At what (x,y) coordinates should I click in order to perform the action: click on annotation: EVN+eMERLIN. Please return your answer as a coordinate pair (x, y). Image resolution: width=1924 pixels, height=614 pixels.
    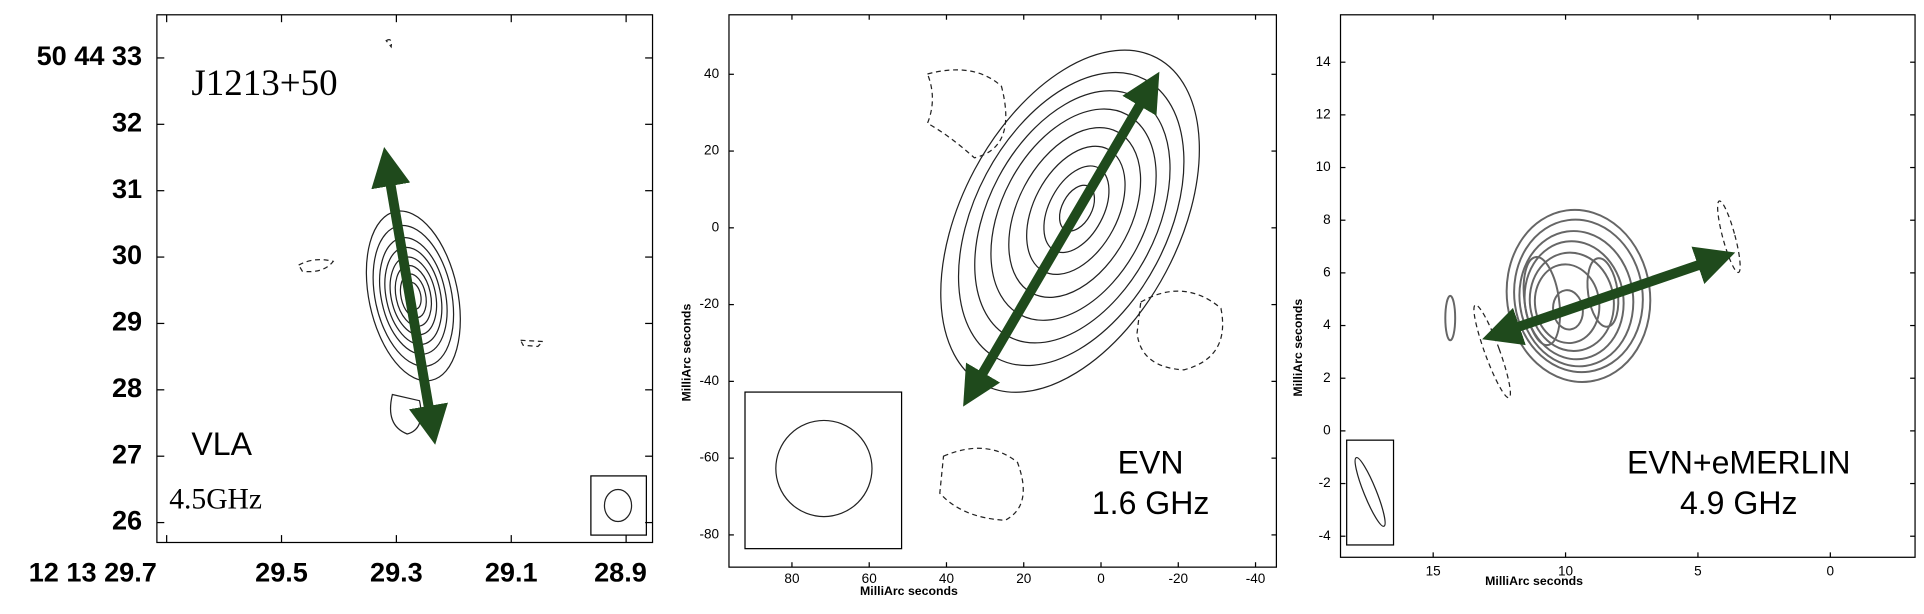
    Looking at the image, I should click on (1739, 462).